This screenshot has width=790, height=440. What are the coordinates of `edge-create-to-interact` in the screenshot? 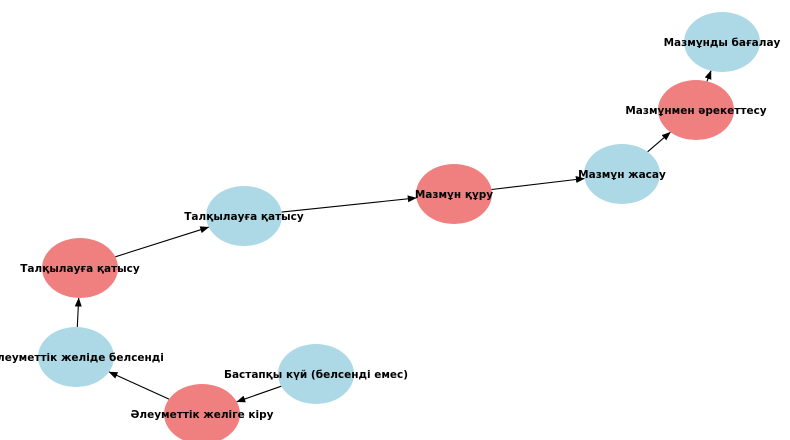 It's located at (659, 142).